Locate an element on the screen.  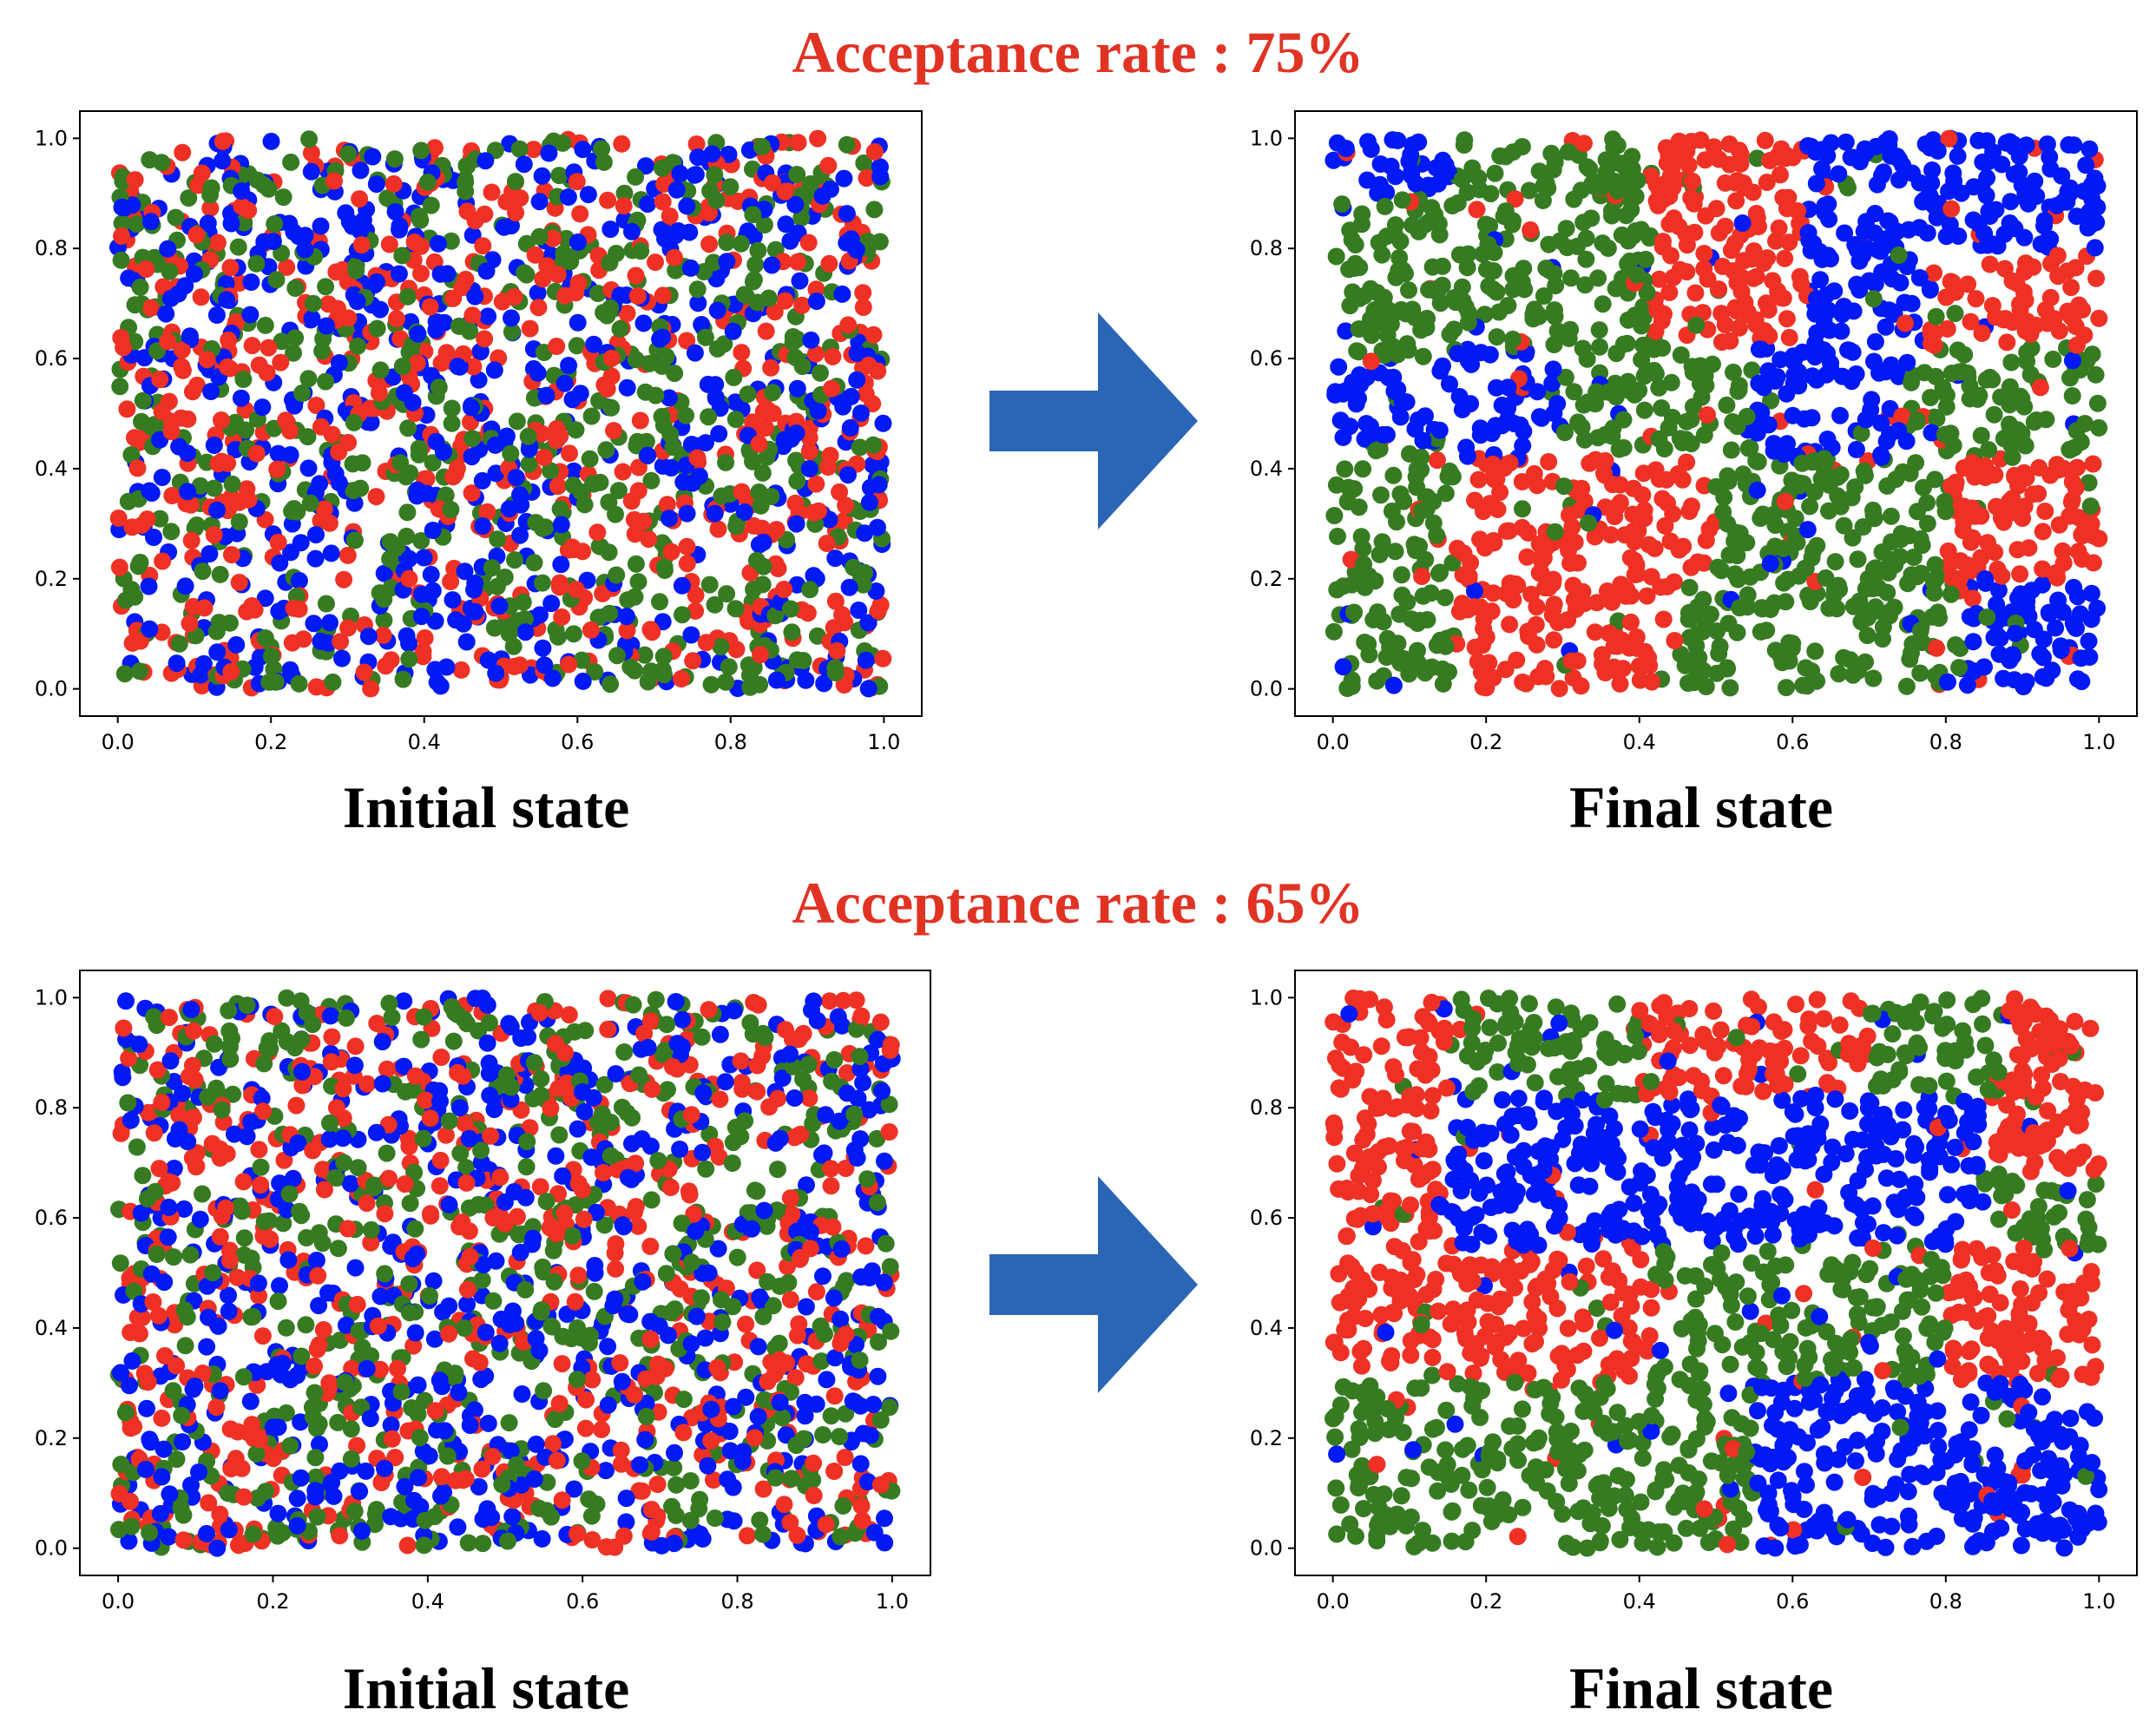
y-tick-label: 0.8 is located at coordinates (1266, 248).